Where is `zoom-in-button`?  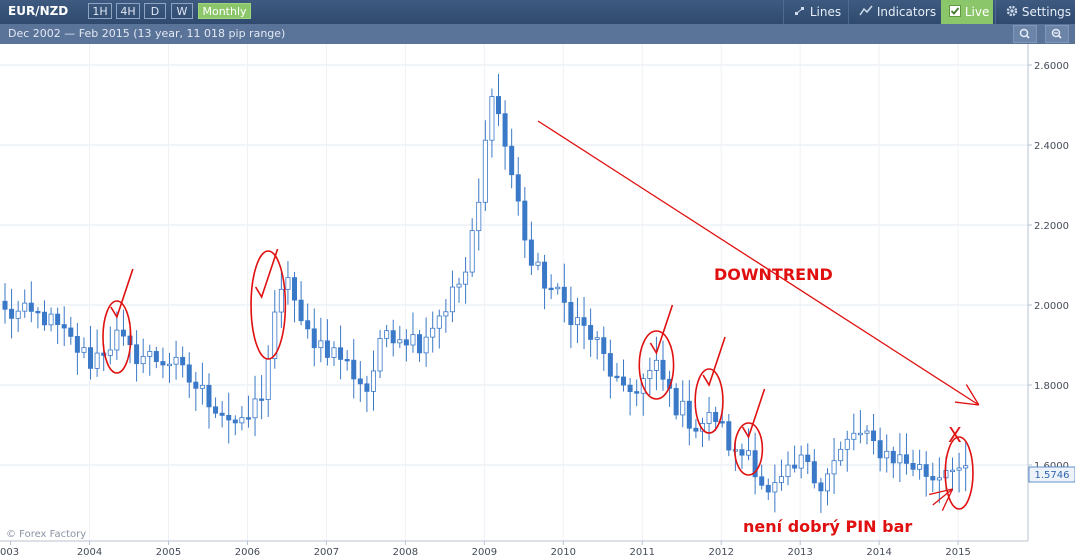 zoom-in-button is located at coordinates (1025, 34).